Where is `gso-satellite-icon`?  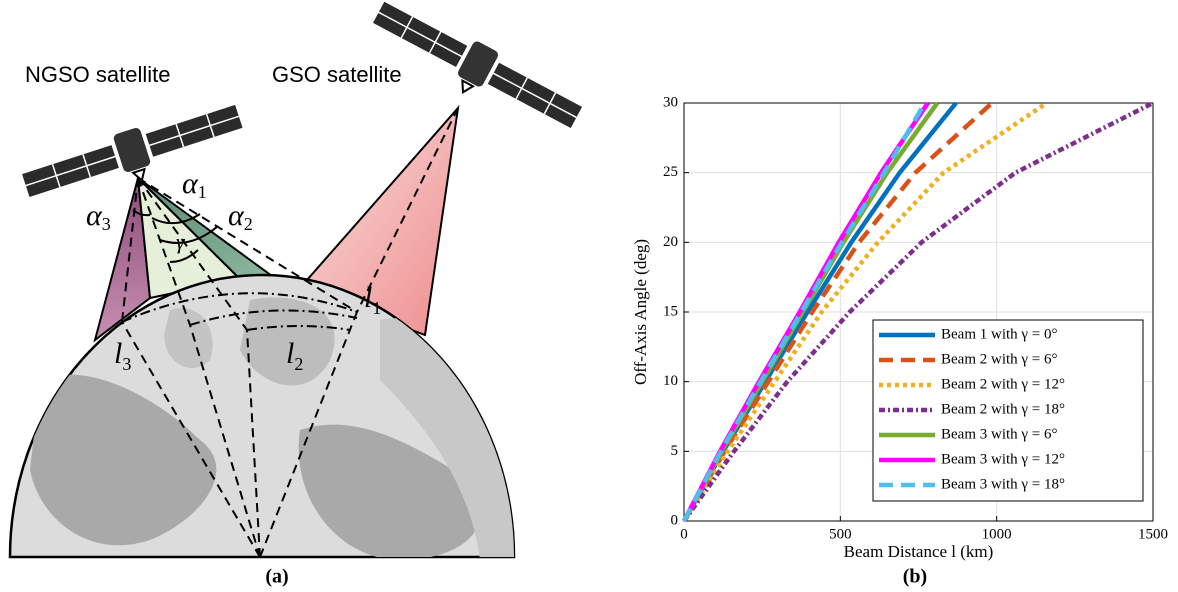
gso-satellite-icon is located at coordinates (478, 65).